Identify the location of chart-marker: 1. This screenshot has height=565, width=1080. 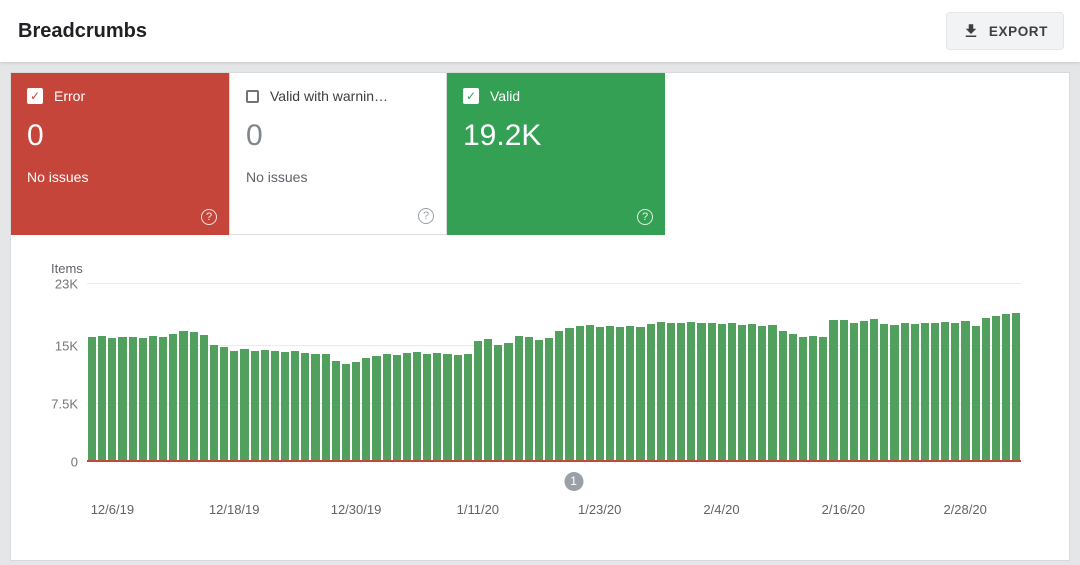
(574, 481).